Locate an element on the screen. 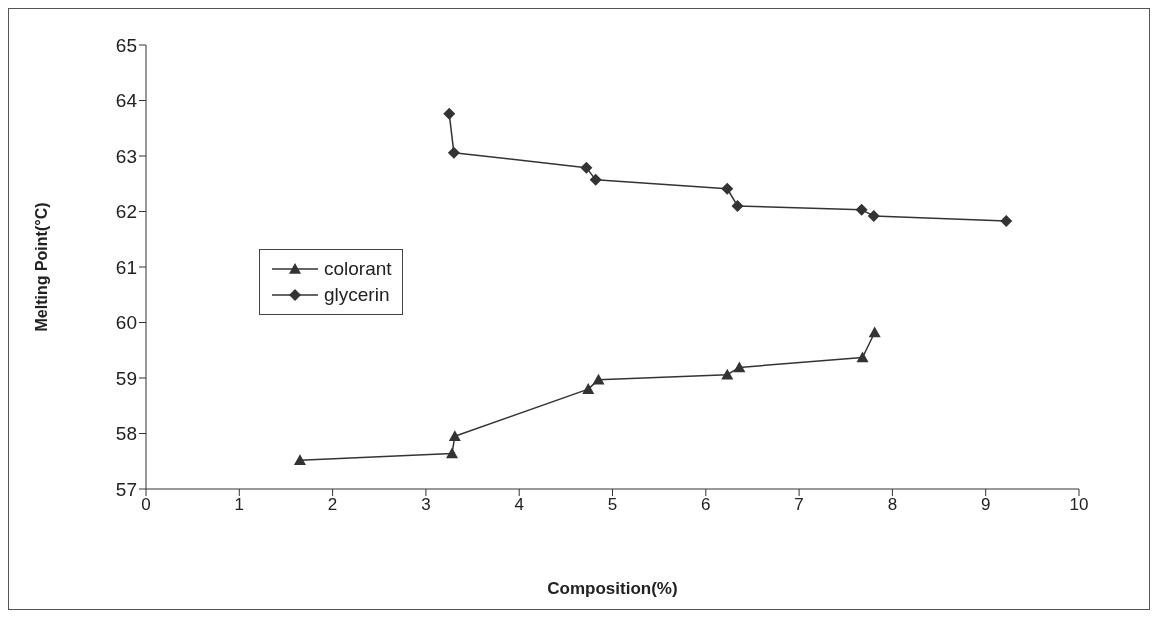  x-tick-label: 3 is located at coordinates (426, 505).